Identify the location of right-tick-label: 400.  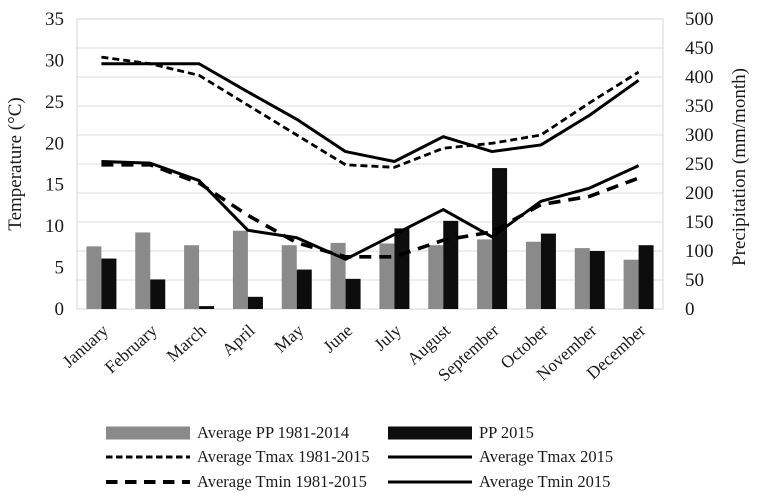
(699, 77).